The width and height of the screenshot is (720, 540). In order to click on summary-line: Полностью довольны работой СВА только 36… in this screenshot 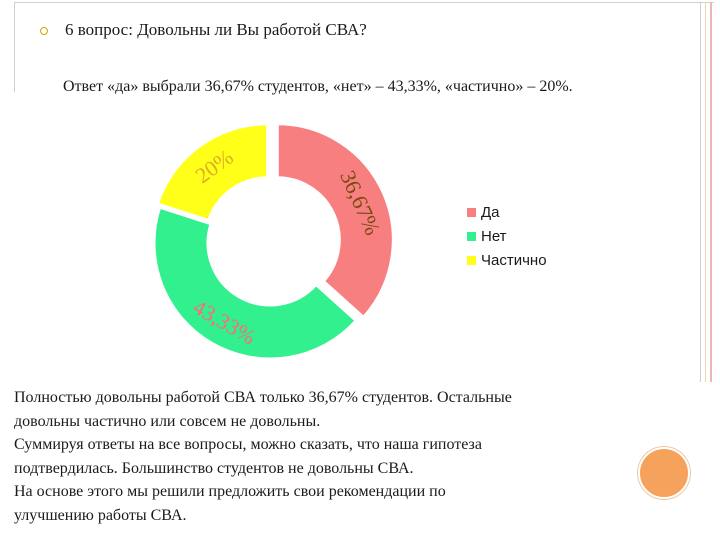, I will do `click(263, 397)`.